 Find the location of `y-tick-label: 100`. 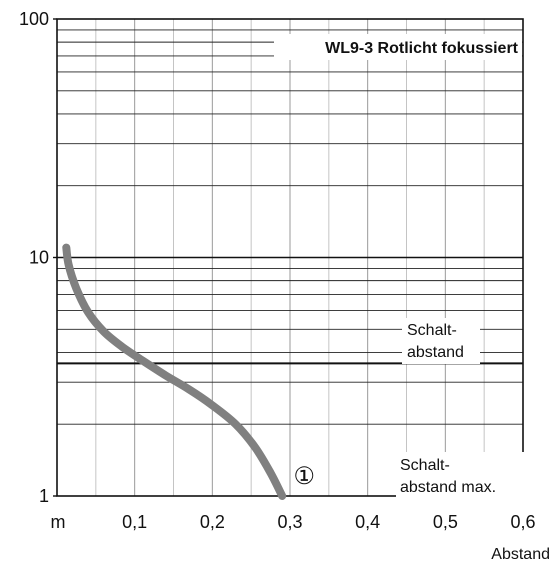

y-tick-label: 100 is located at coordinates (34, 19).